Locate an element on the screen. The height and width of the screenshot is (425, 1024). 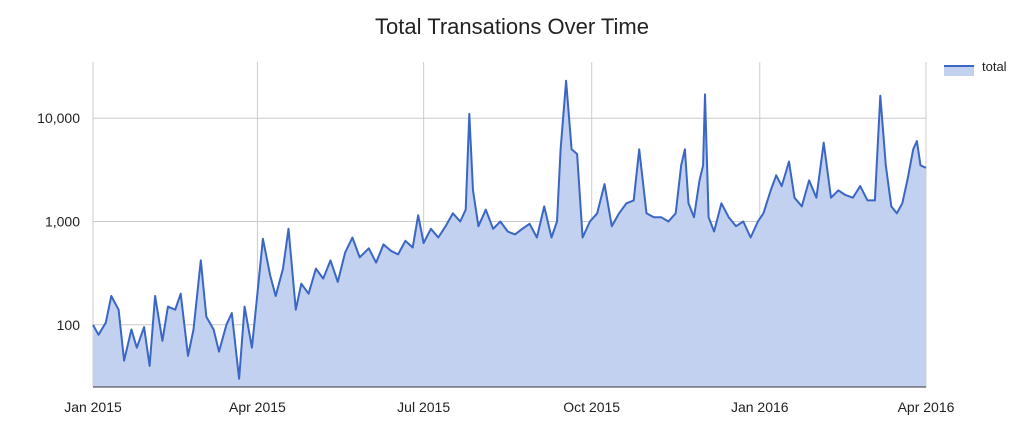
legend-swatch-fill is located at coordinates (959, 71).